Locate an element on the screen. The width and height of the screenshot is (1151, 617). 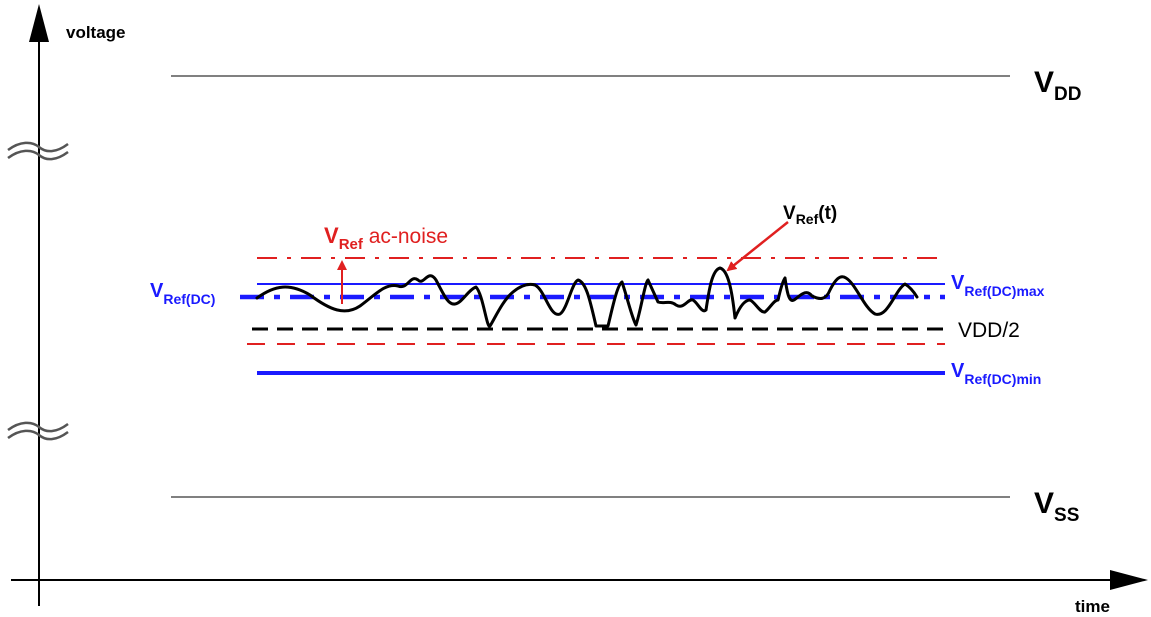
y-axis-arrowhead is located at coordinates (39, 23).